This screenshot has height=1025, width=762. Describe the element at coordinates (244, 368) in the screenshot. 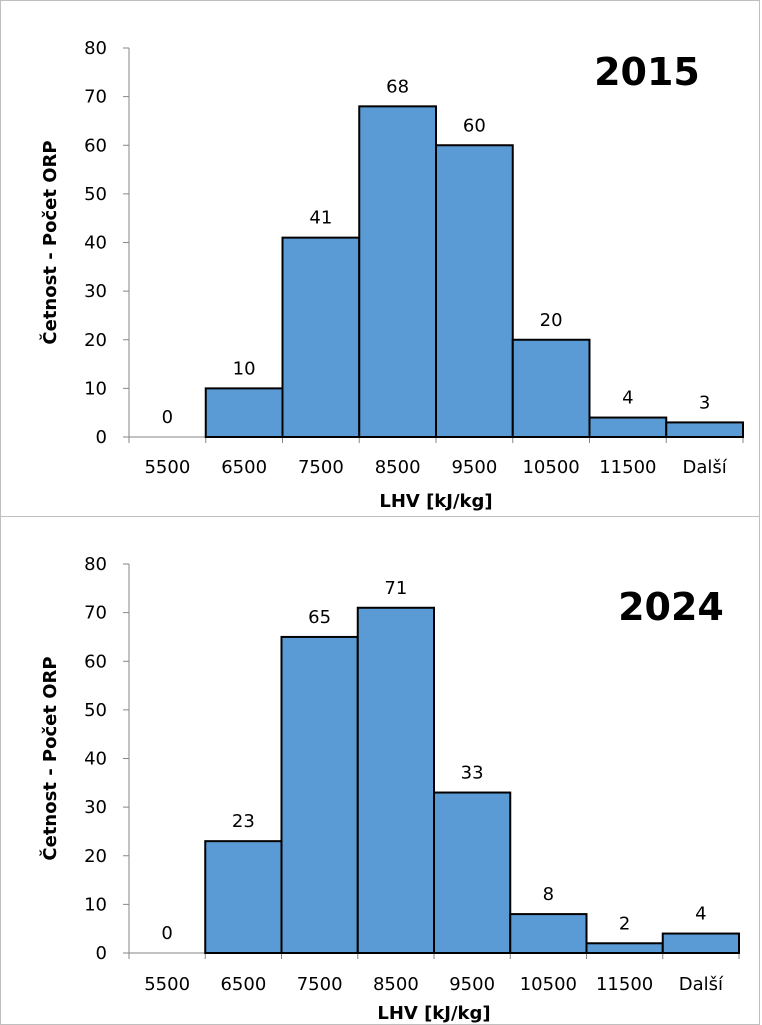

I see `bar-data-label: 10` at that location.